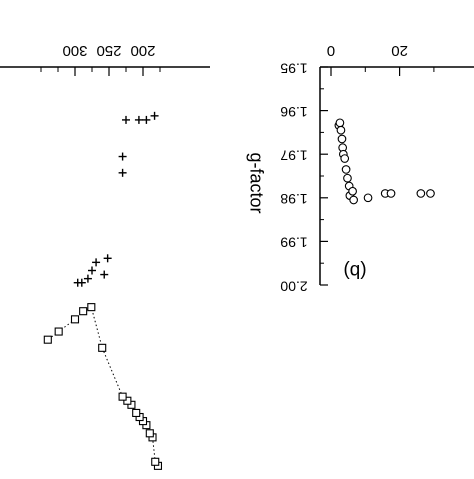 The width and height of the screenshot is (474, 479). Describe the element at coordinates (142, 50) in the screenshot. I see `x-tick-label: 200` at that location.